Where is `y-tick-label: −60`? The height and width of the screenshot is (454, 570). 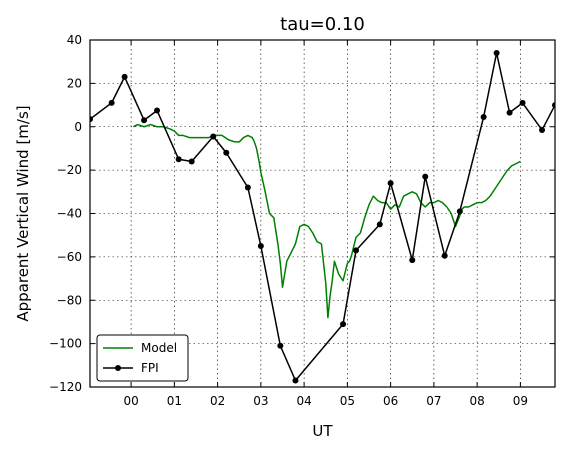 y-tick-label: −60 is located at coordinates (69, 257).